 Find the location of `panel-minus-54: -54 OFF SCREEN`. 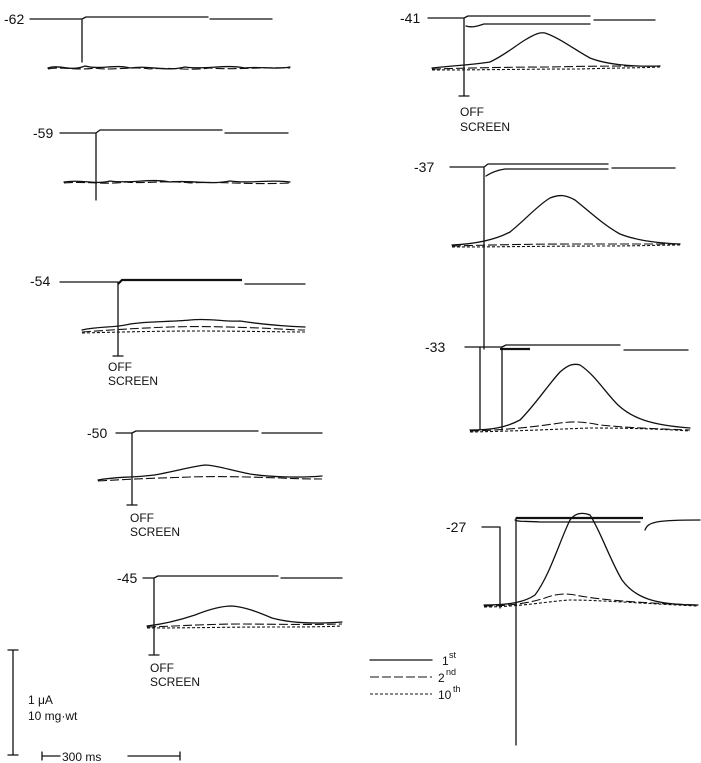

panel-minus-54: -54 OFF SCREEN is located at coordinates (168, 330).